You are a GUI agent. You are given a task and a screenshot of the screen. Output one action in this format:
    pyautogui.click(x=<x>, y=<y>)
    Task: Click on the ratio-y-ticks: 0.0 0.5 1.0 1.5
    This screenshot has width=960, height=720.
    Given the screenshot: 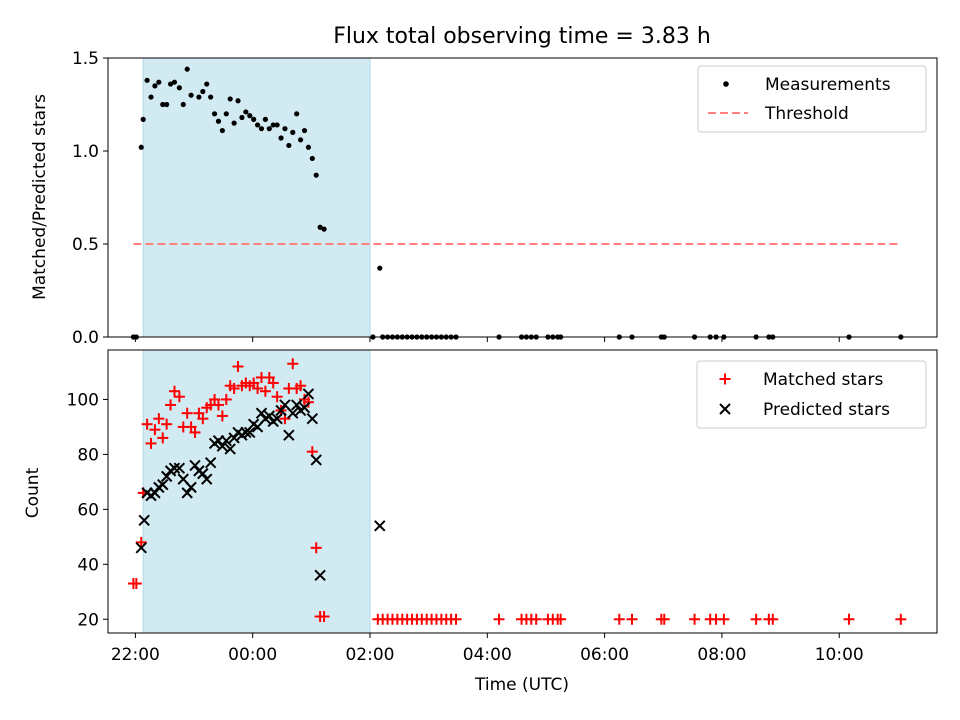 What is the action you would take?
    pyautogui.click(x=90, y=198)
    